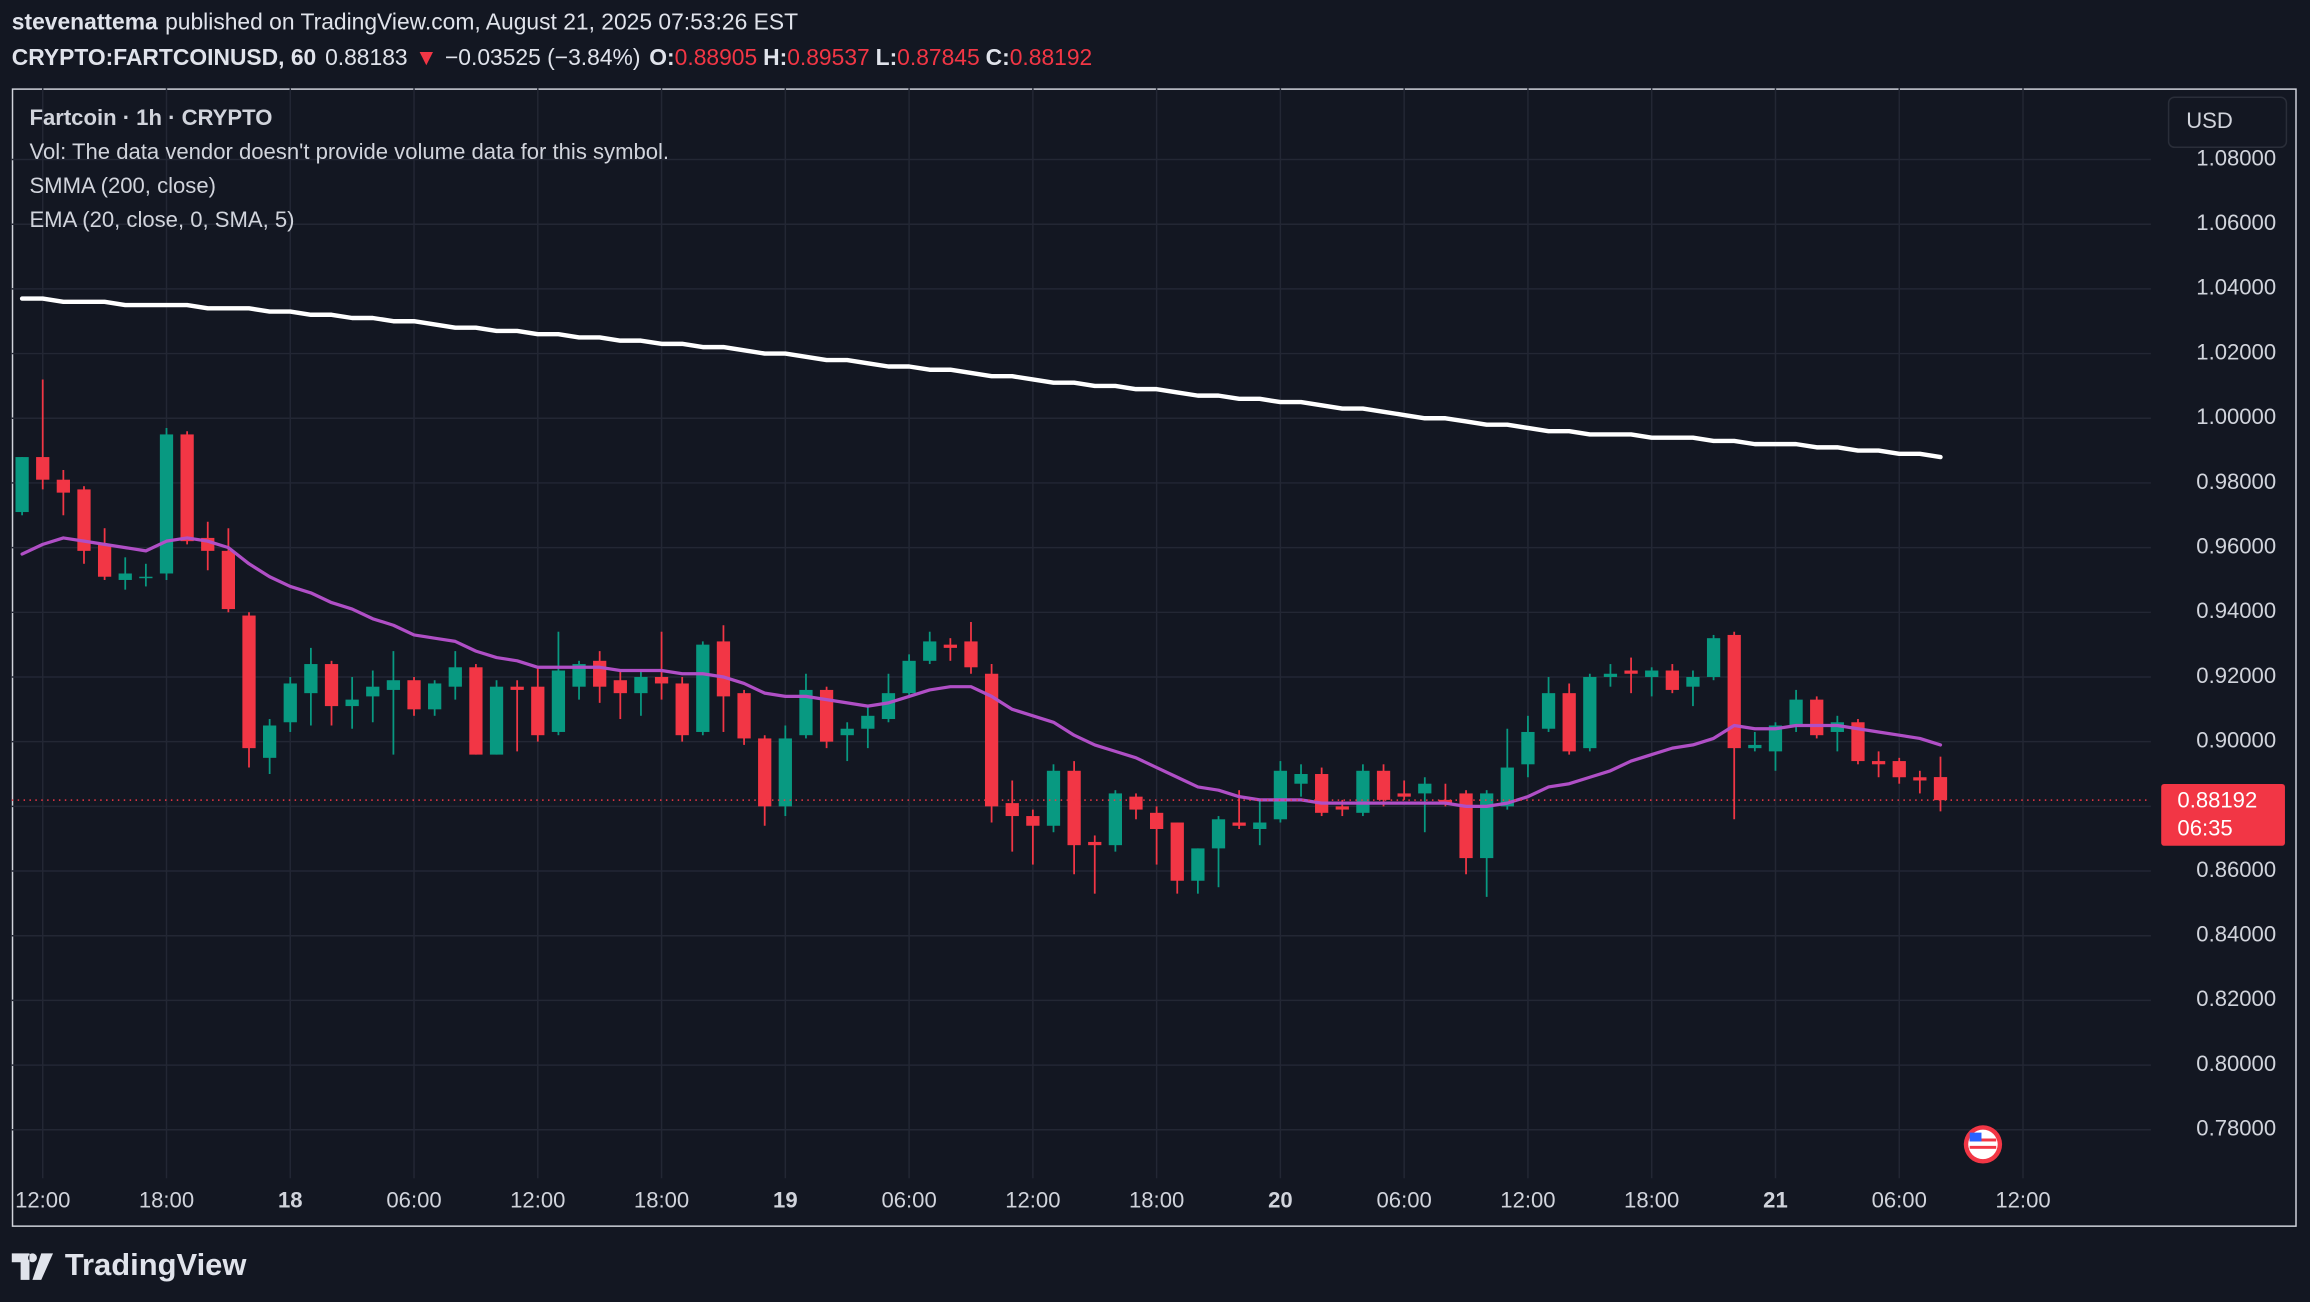  What do you see at coordinates (290, 1200) in the screenshot?
I see `x-tick-label: 18` at bounding box center [290, 1200].